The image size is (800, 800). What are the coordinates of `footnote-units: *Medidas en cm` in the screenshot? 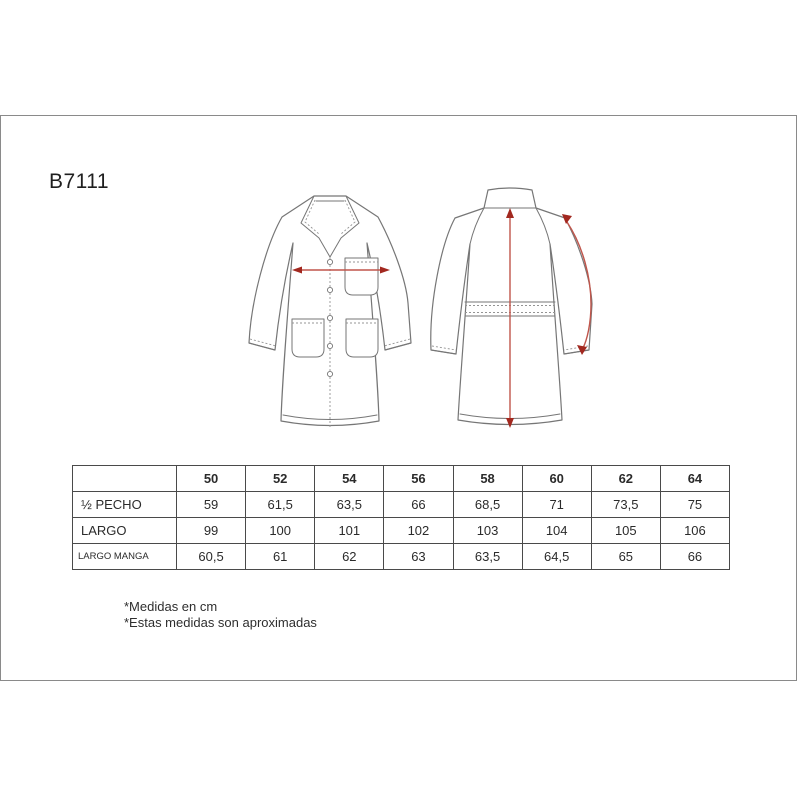 It's located at (171, 606).